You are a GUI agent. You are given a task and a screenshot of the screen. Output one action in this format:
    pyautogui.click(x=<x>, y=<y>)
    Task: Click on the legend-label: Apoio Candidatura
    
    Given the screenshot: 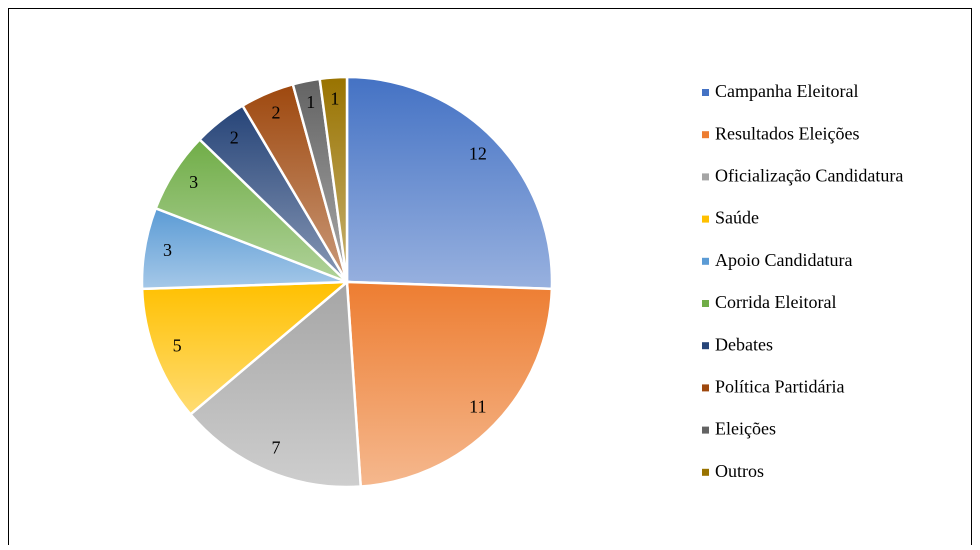 What is the action you would take?
    pyautogui.click(x=783, y=260)
    